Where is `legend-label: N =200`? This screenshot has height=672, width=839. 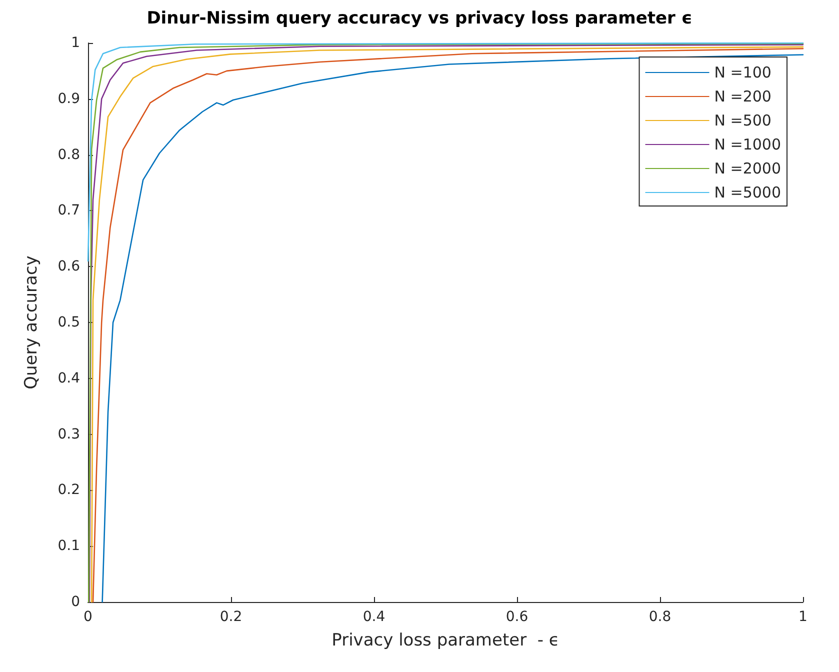
legend-label: N =200 is located at coordinates (743, 97).